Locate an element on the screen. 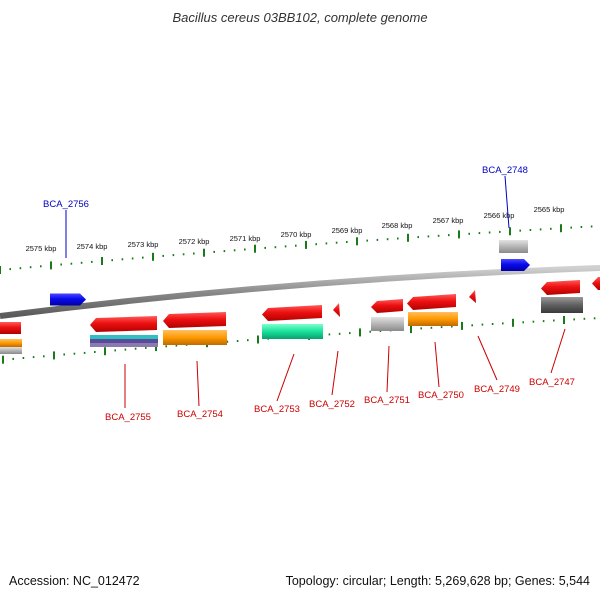 The height and width of the screenshot is (605, 600). gene-bca-2755-cyan-bar is located at coordinates (124, 337).